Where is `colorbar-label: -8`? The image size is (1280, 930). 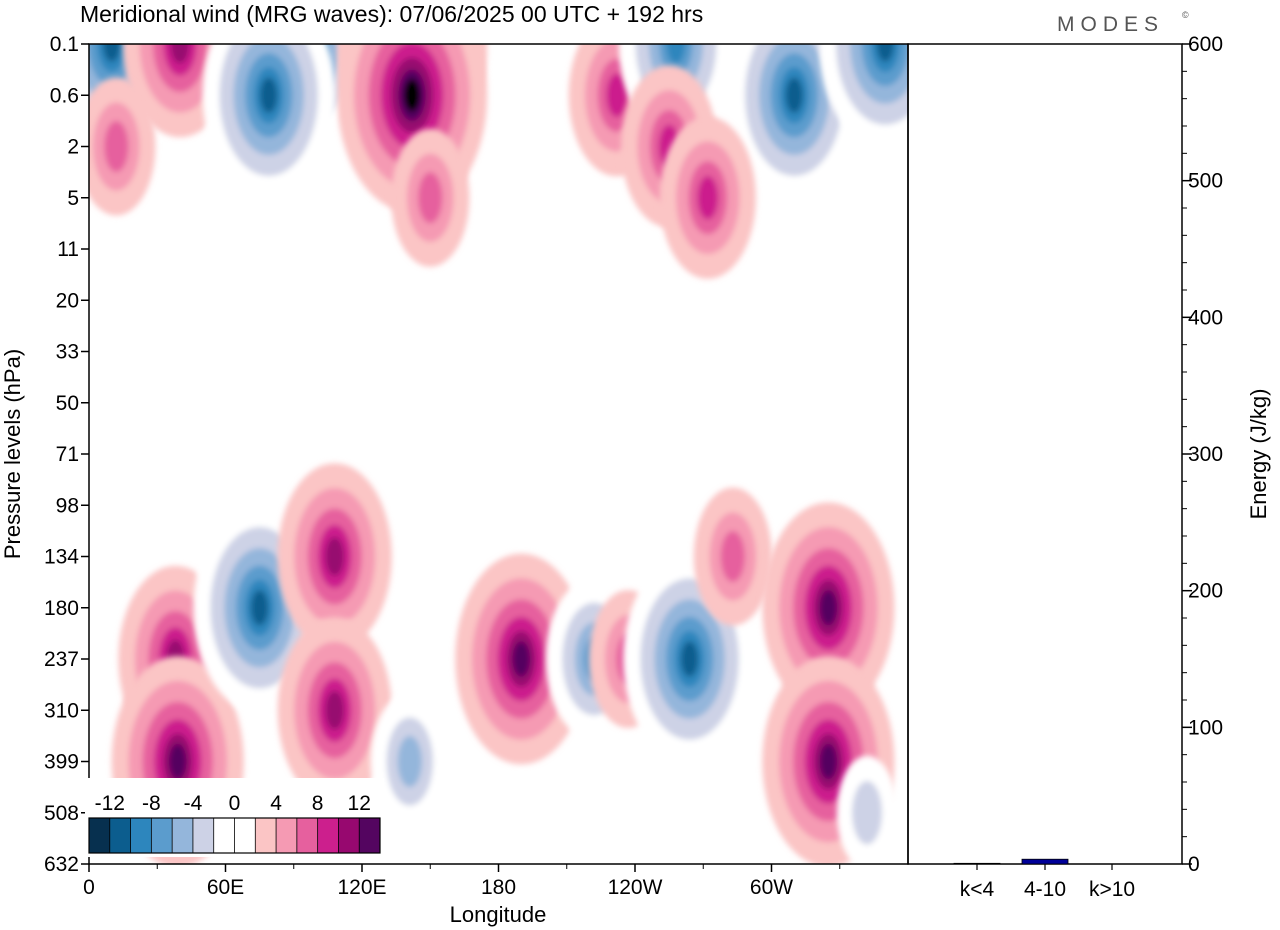 colorbar-label: -8 is located at coordinates (151, 803).